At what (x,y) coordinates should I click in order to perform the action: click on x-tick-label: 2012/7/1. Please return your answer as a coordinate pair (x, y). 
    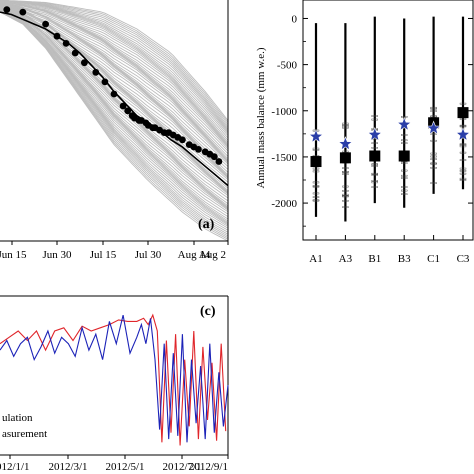
    Looking at the image, I should click on (181, 467).